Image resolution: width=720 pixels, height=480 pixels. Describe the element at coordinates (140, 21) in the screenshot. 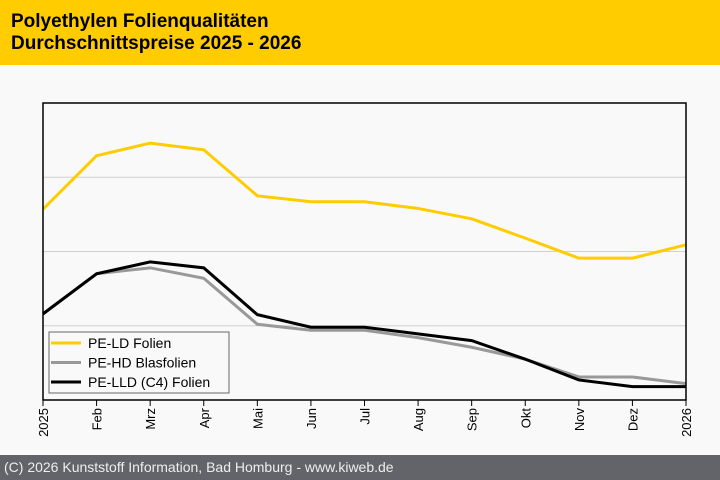

I see `chart-title: Polyethylen Folienqualitäten` at that location.